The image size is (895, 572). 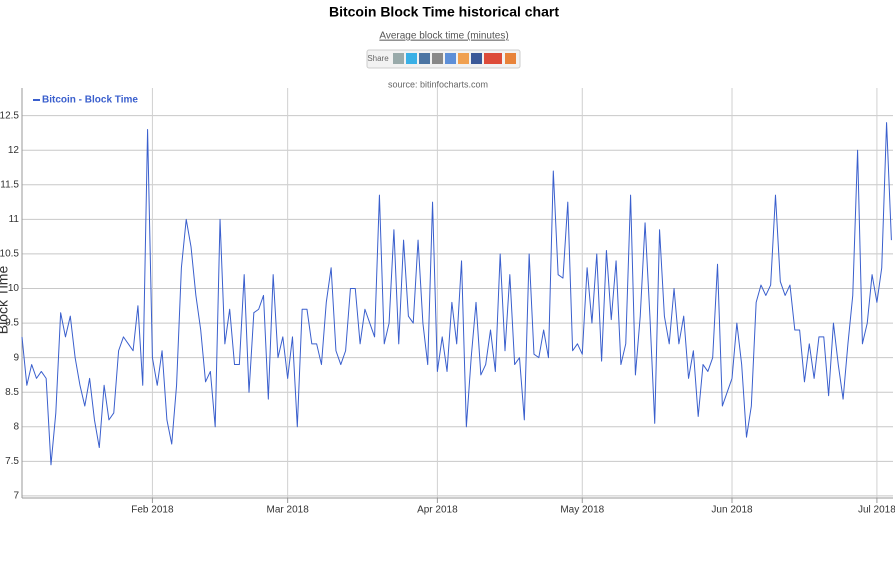 I want to click on source: source: bitinfocharts.com, so click(x=438, y=84).